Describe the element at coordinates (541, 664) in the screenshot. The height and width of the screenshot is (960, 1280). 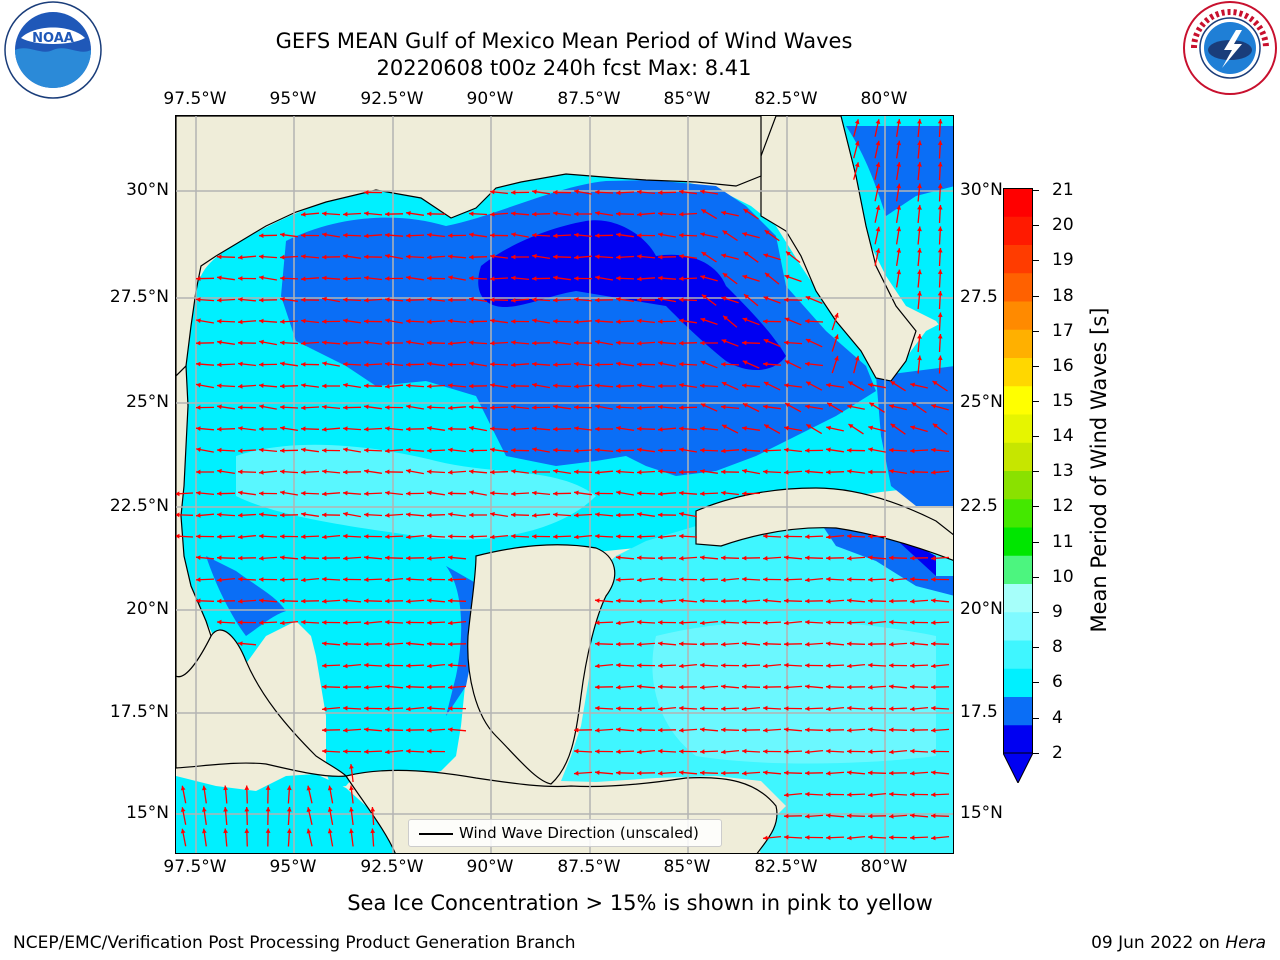
I see `yucatan-land` at that location.